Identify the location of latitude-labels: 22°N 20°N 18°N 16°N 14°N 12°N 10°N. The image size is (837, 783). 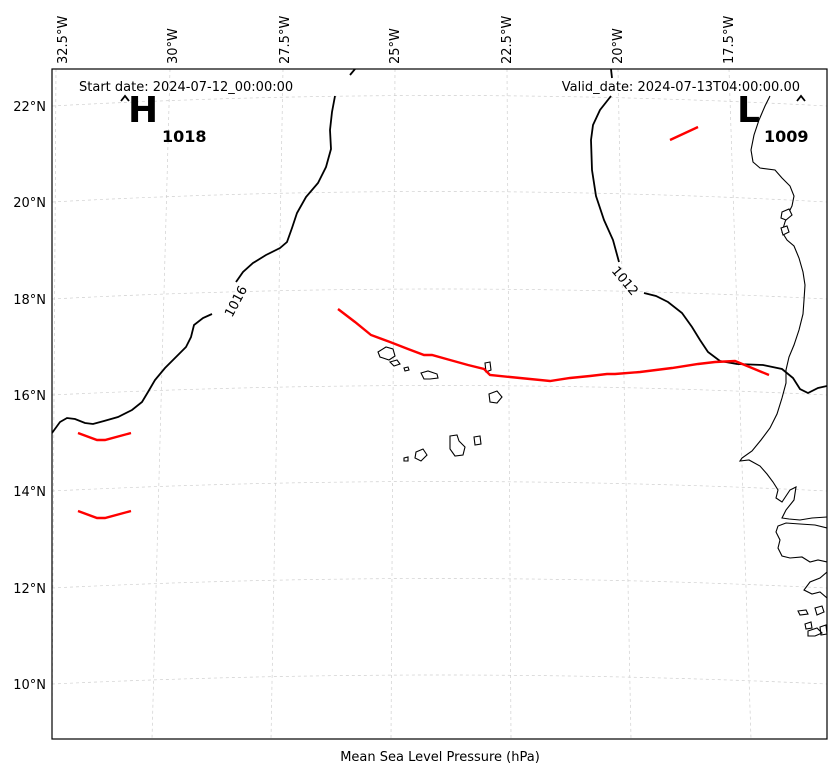
(29, 396).